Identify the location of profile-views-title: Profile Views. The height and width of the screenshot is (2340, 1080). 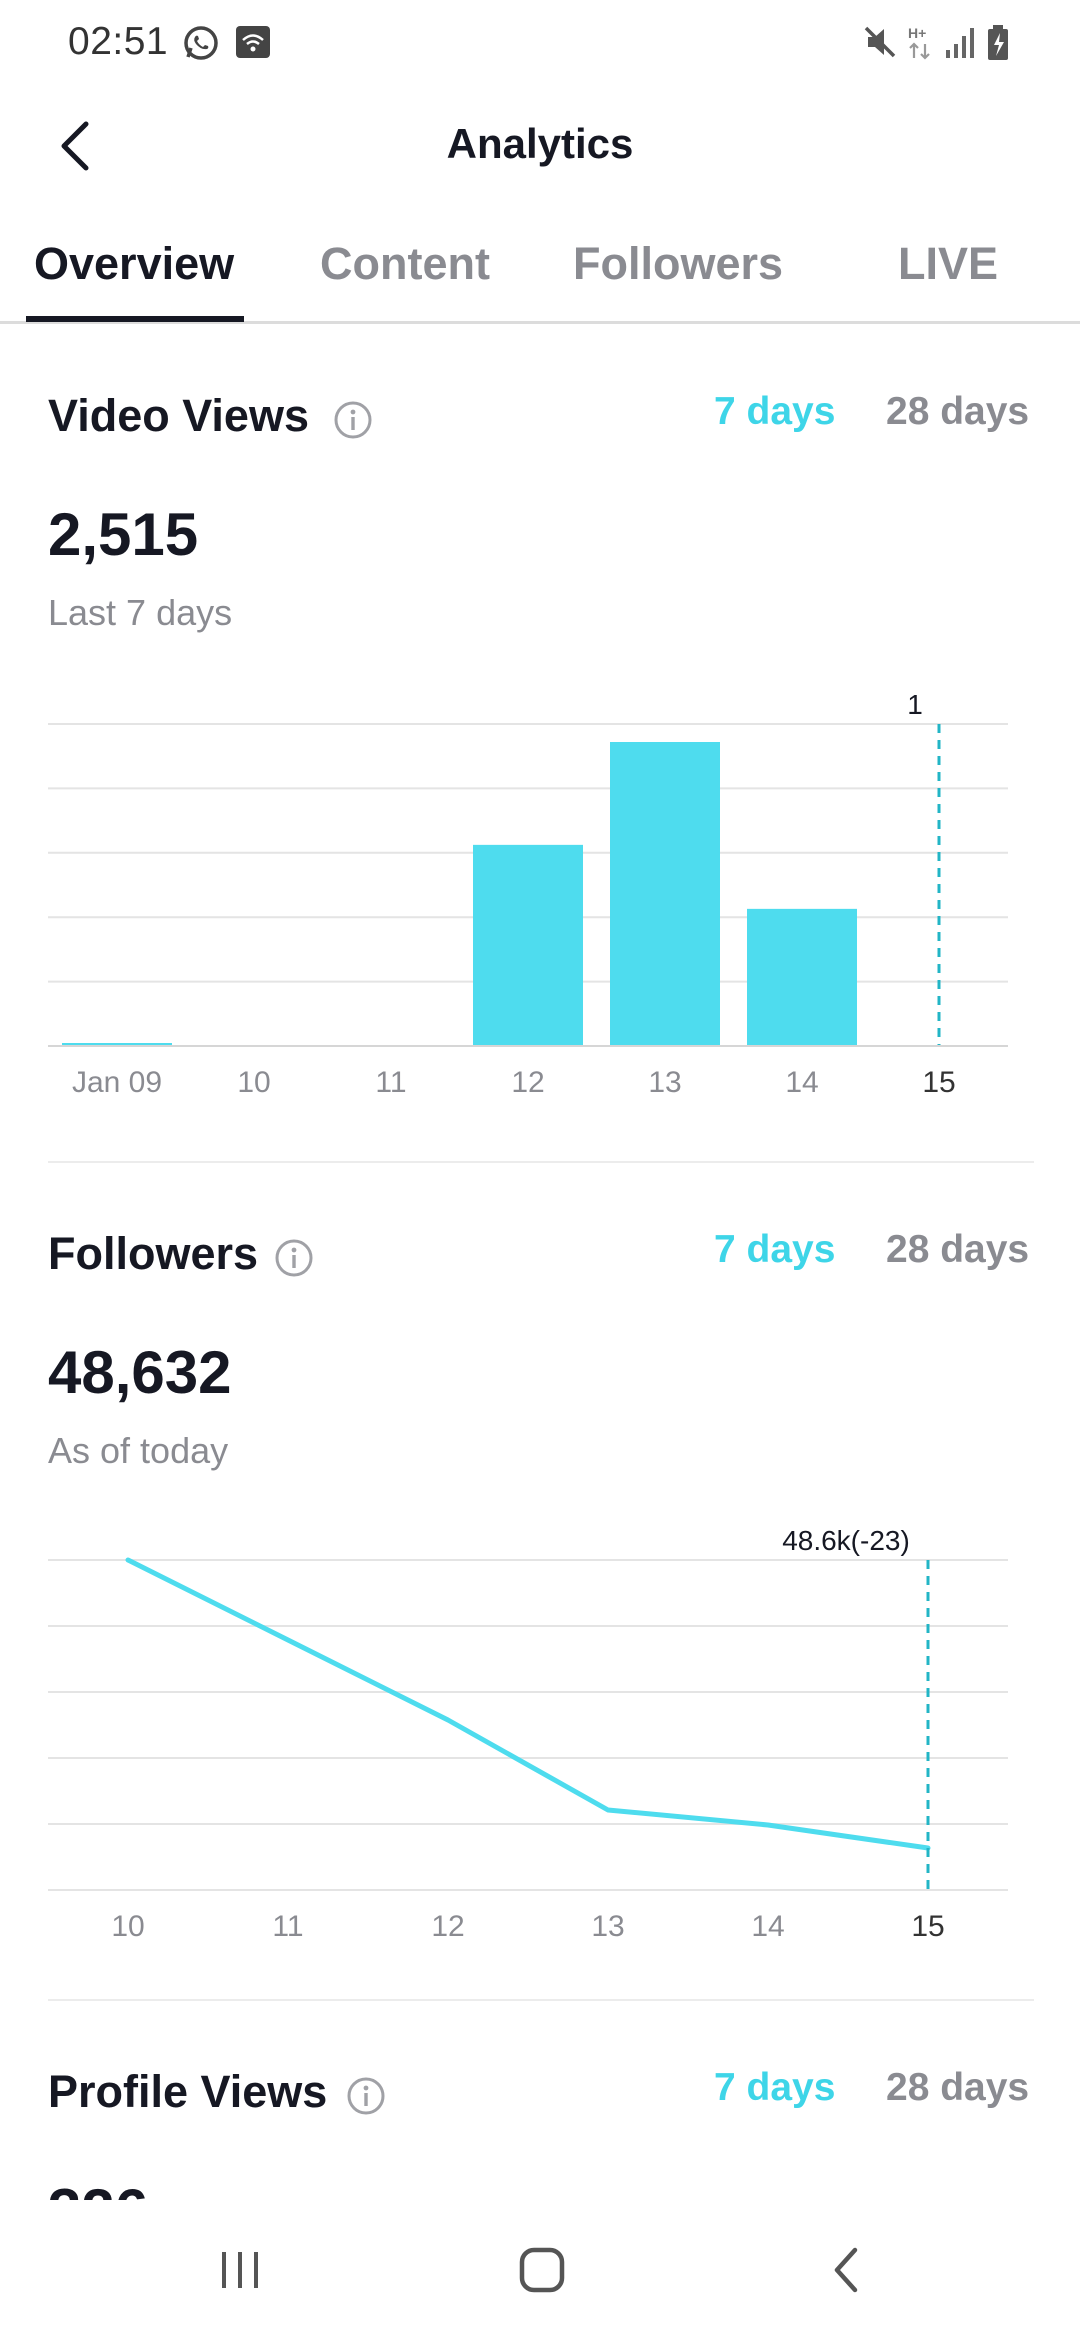
(188, 2091).